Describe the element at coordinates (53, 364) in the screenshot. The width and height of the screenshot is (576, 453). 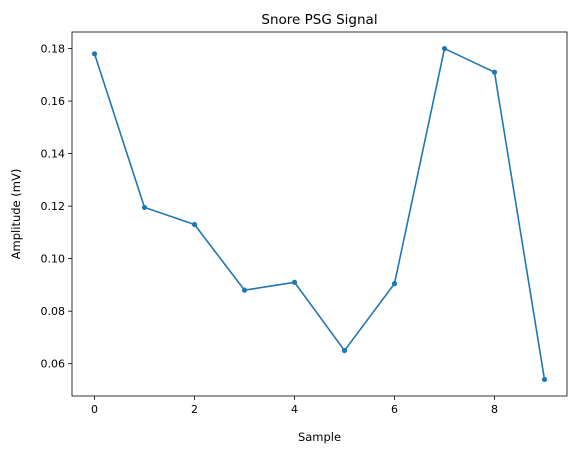
I see `y-tick-label: 0.06` at that location.